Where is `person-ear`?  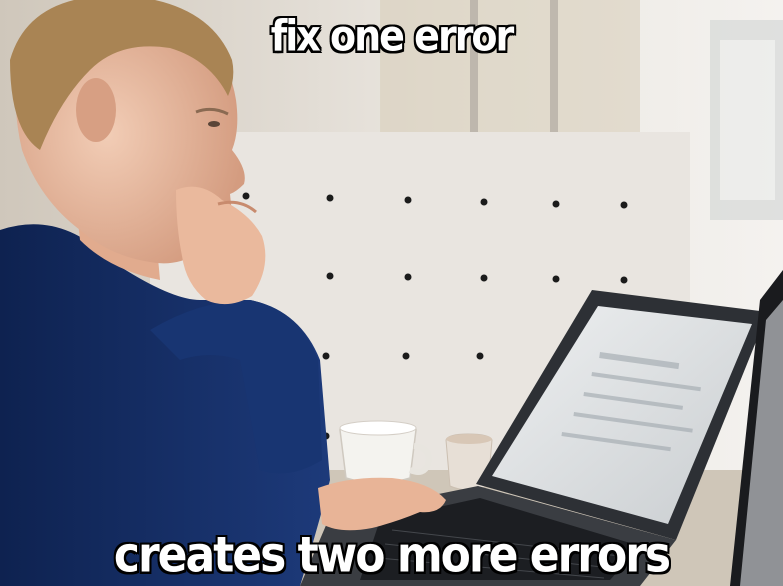 person-ear is located at coordinates (96, 110).